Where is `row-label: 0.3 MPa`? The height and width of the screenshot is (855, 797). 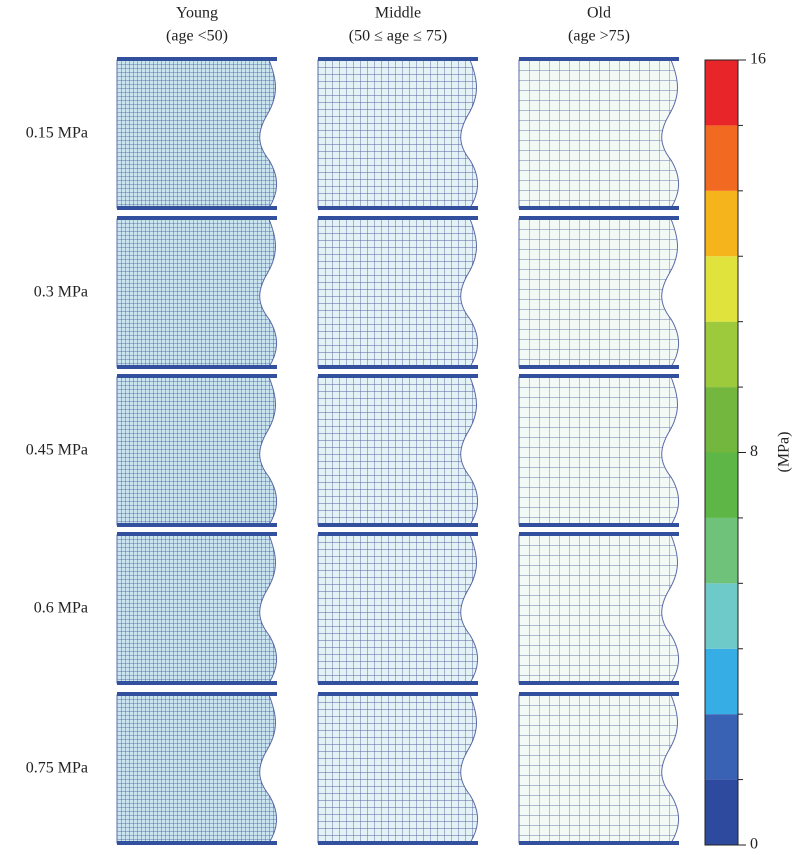
row-label: 0.3 MPa is located at coordinates (61, 292).